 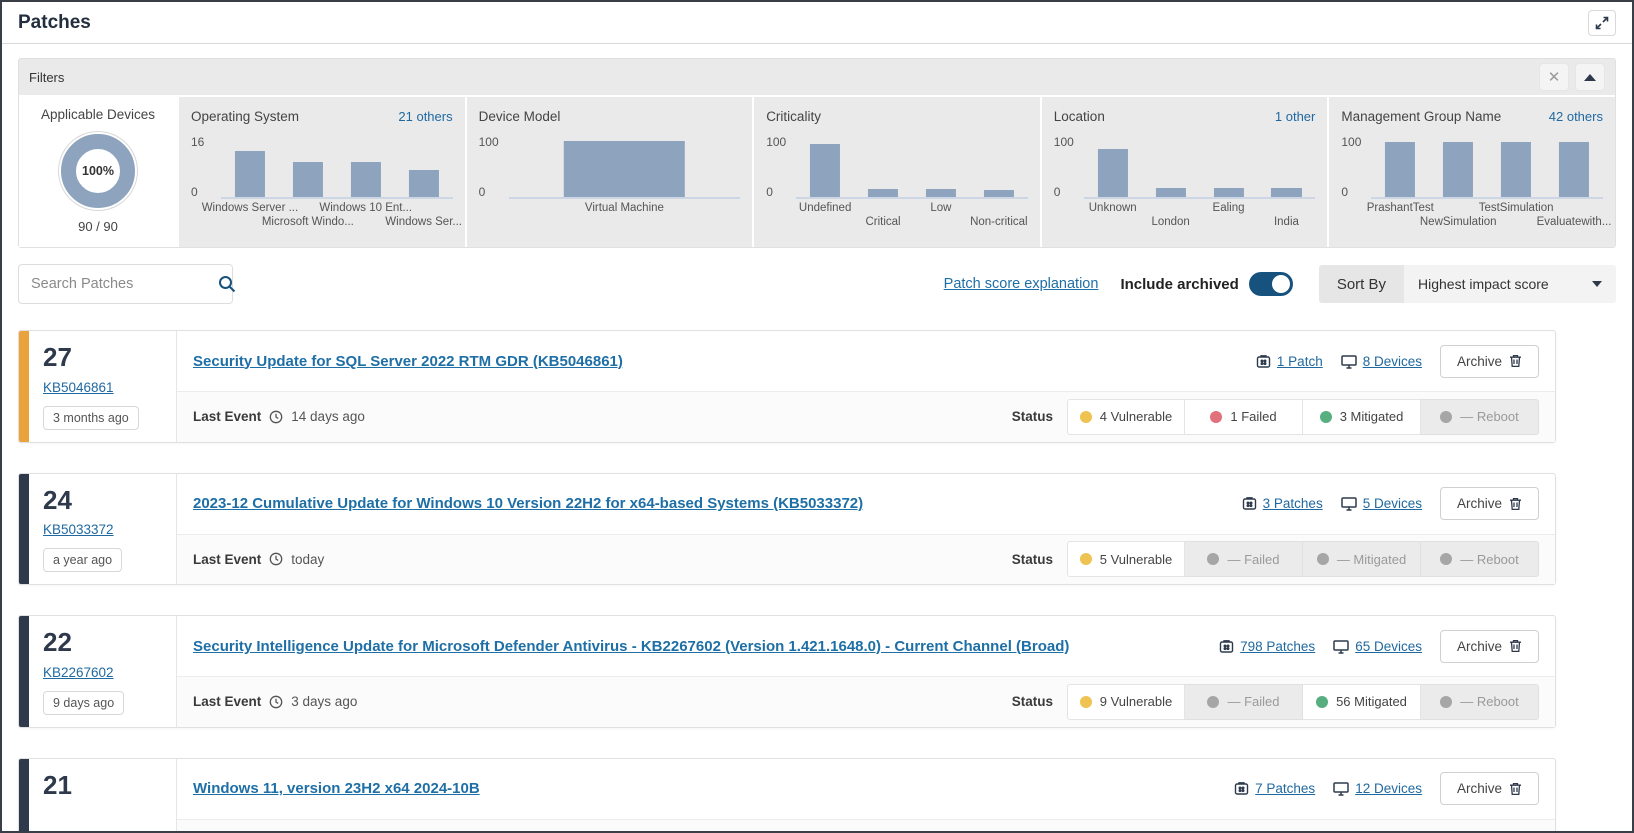 What do you see at coordinates (1575, 116) in the screenshot?
I see `others-link: 42 others` at bounding box center [1575, 116].